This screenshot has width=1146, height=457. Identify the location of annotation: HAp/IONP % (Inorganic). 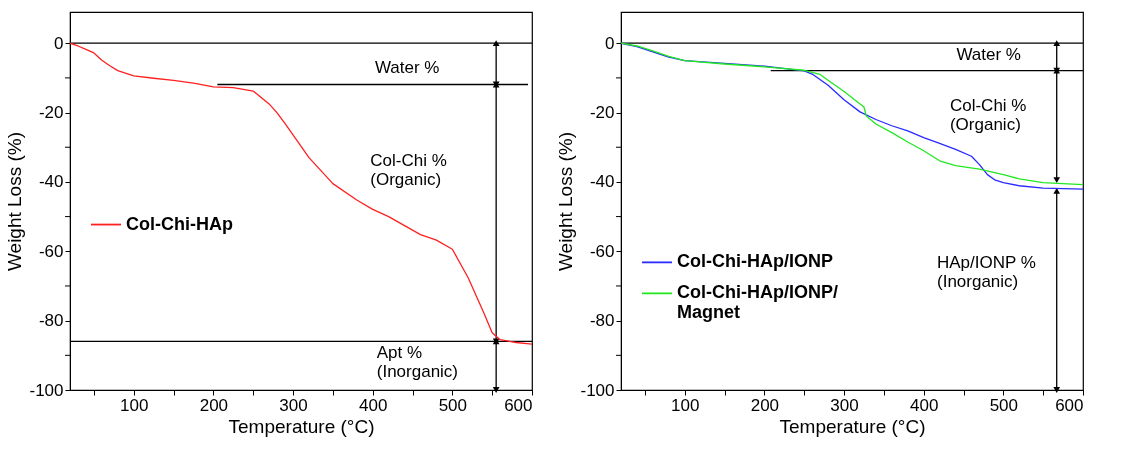
(986, 271).